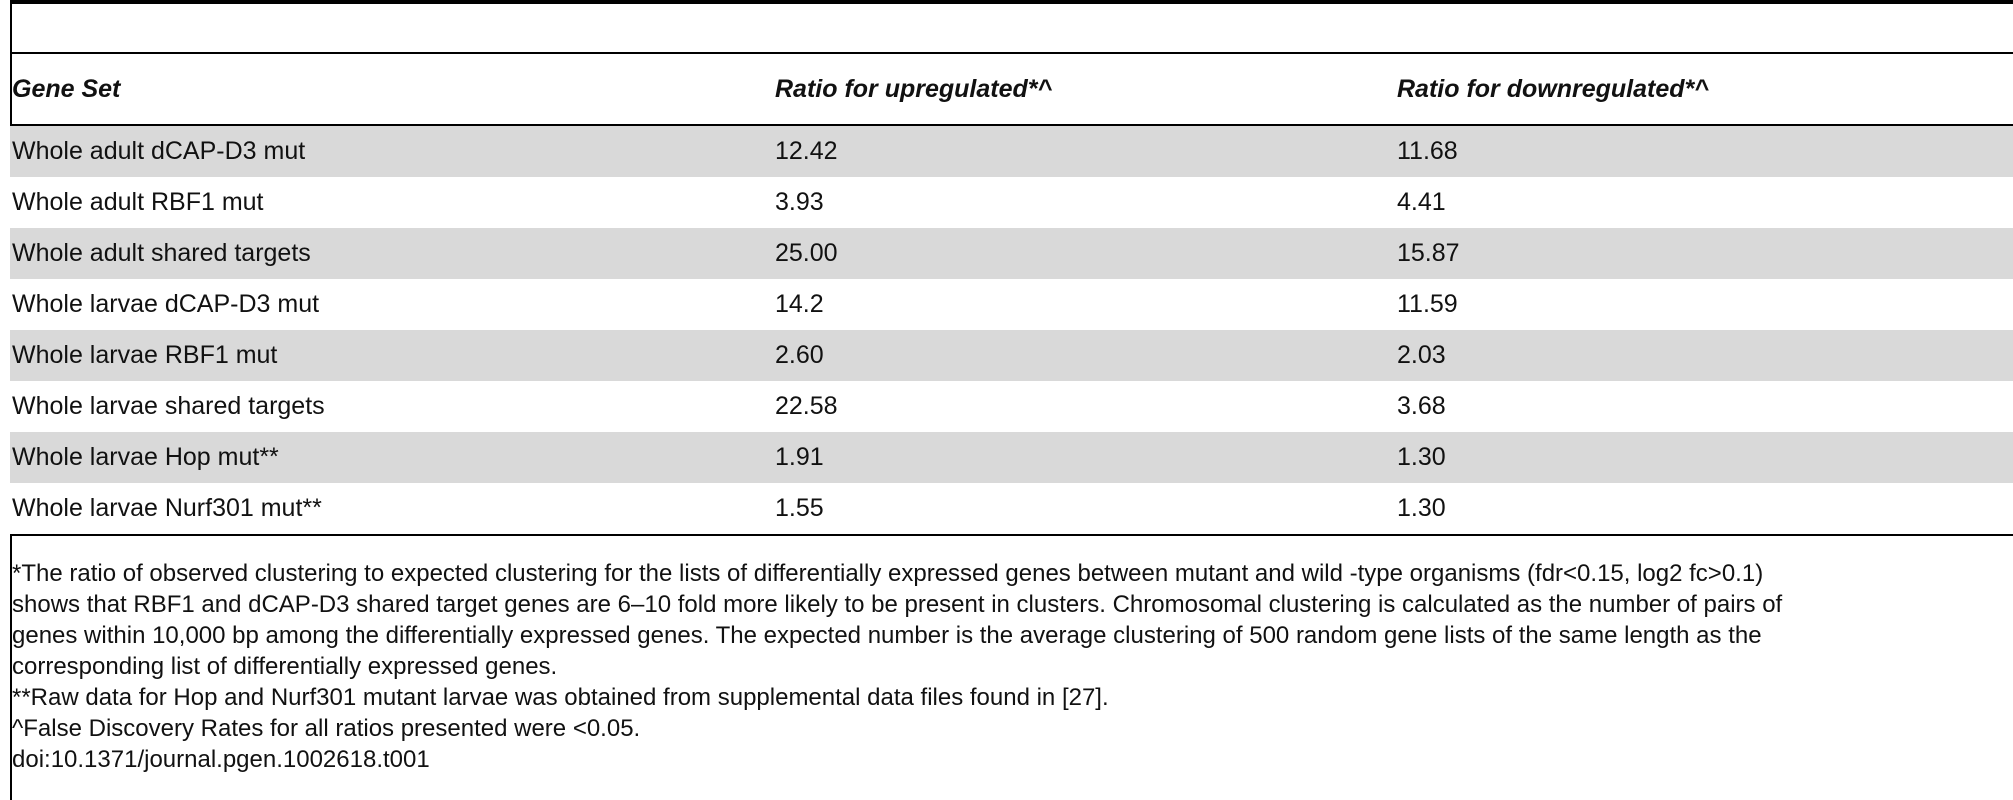 This screenshot has height=800, width=2013. I want to click on top-rule, so click(1011, 2).